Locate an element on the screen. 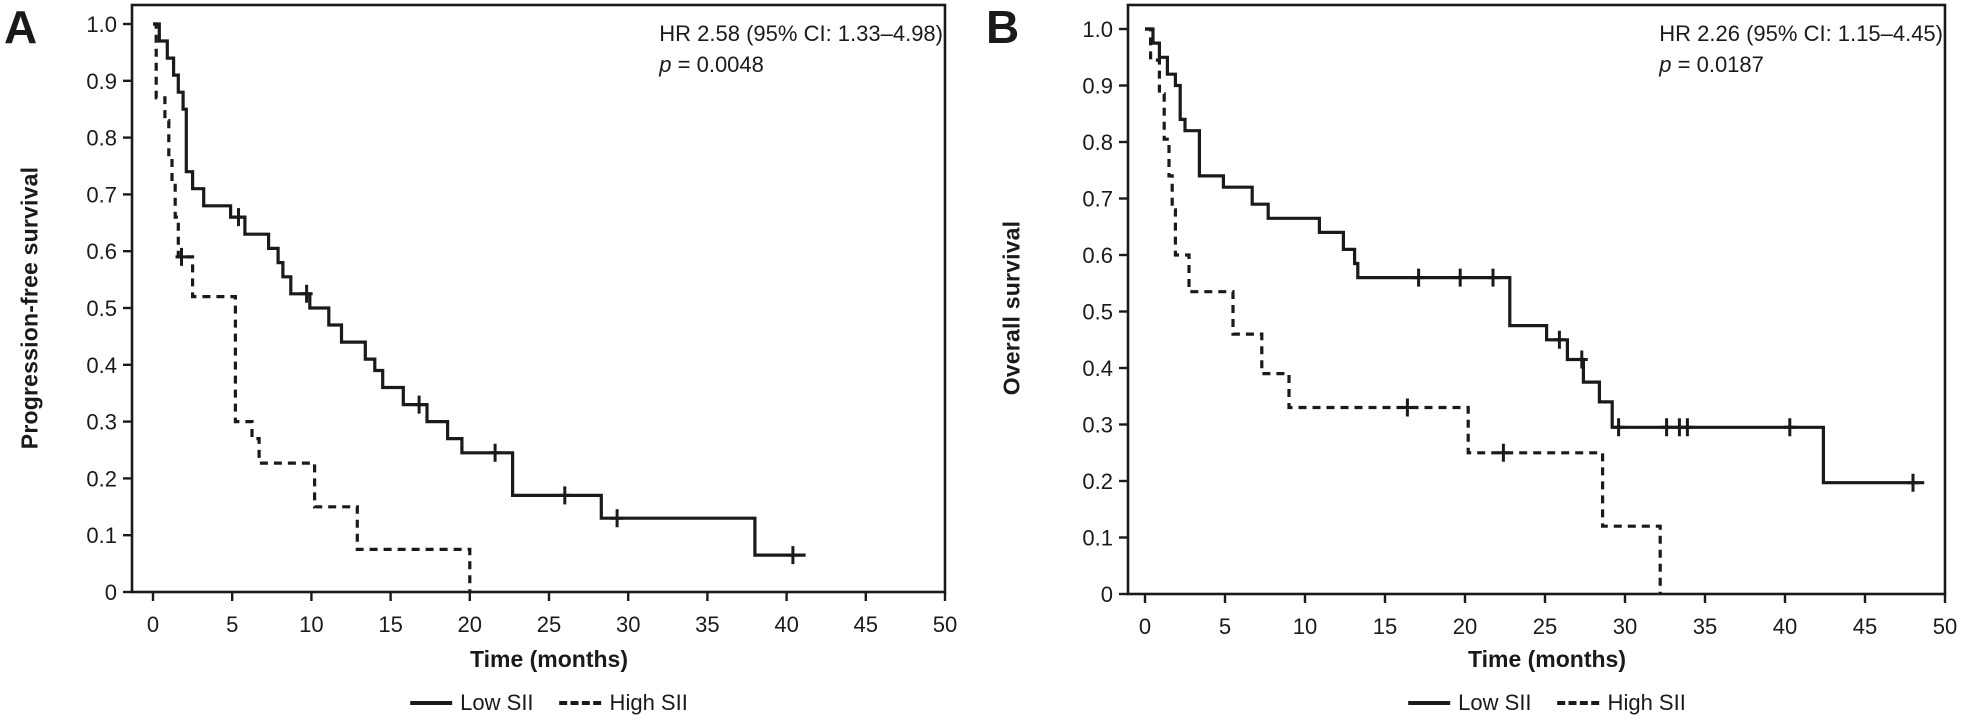  p-value: = 0.0048 is located at coordinates (717, 64).